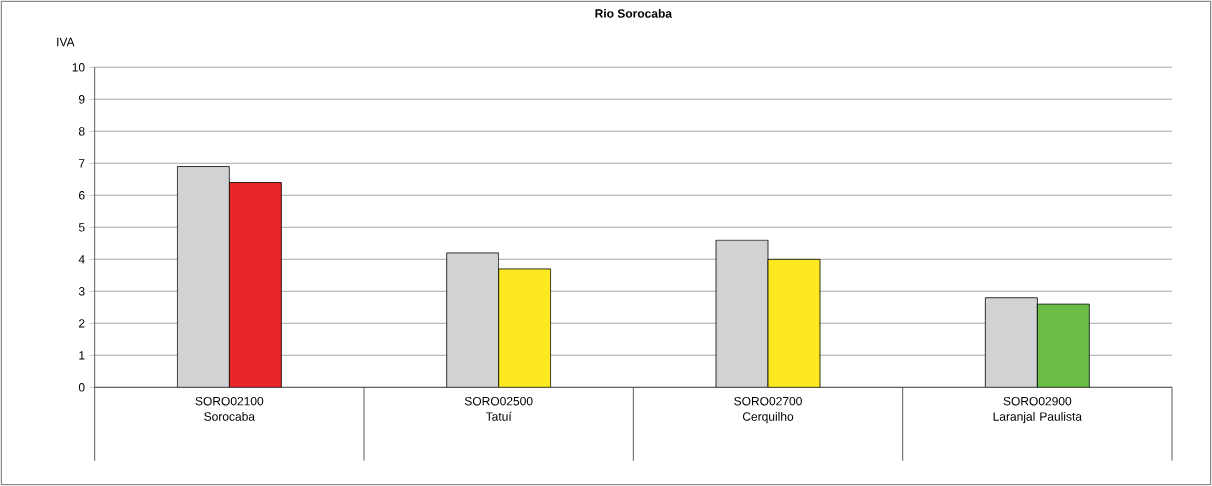  I want to click on y-tick-label: 2, so click(82, 323).